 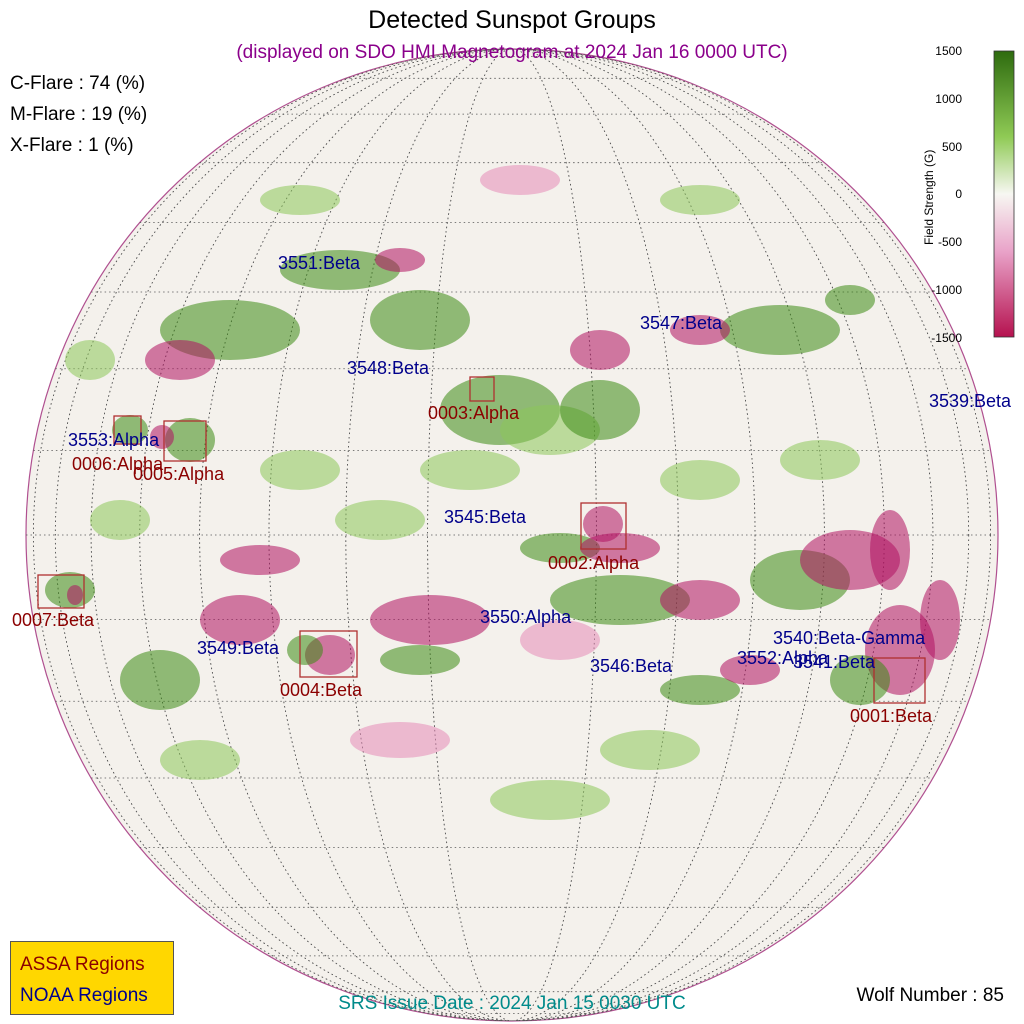 What do you see at coordinates (970, 401) in the screenshot?
I see `noaa-region-label: 3539:Beta` at bounding box center [970, 401].